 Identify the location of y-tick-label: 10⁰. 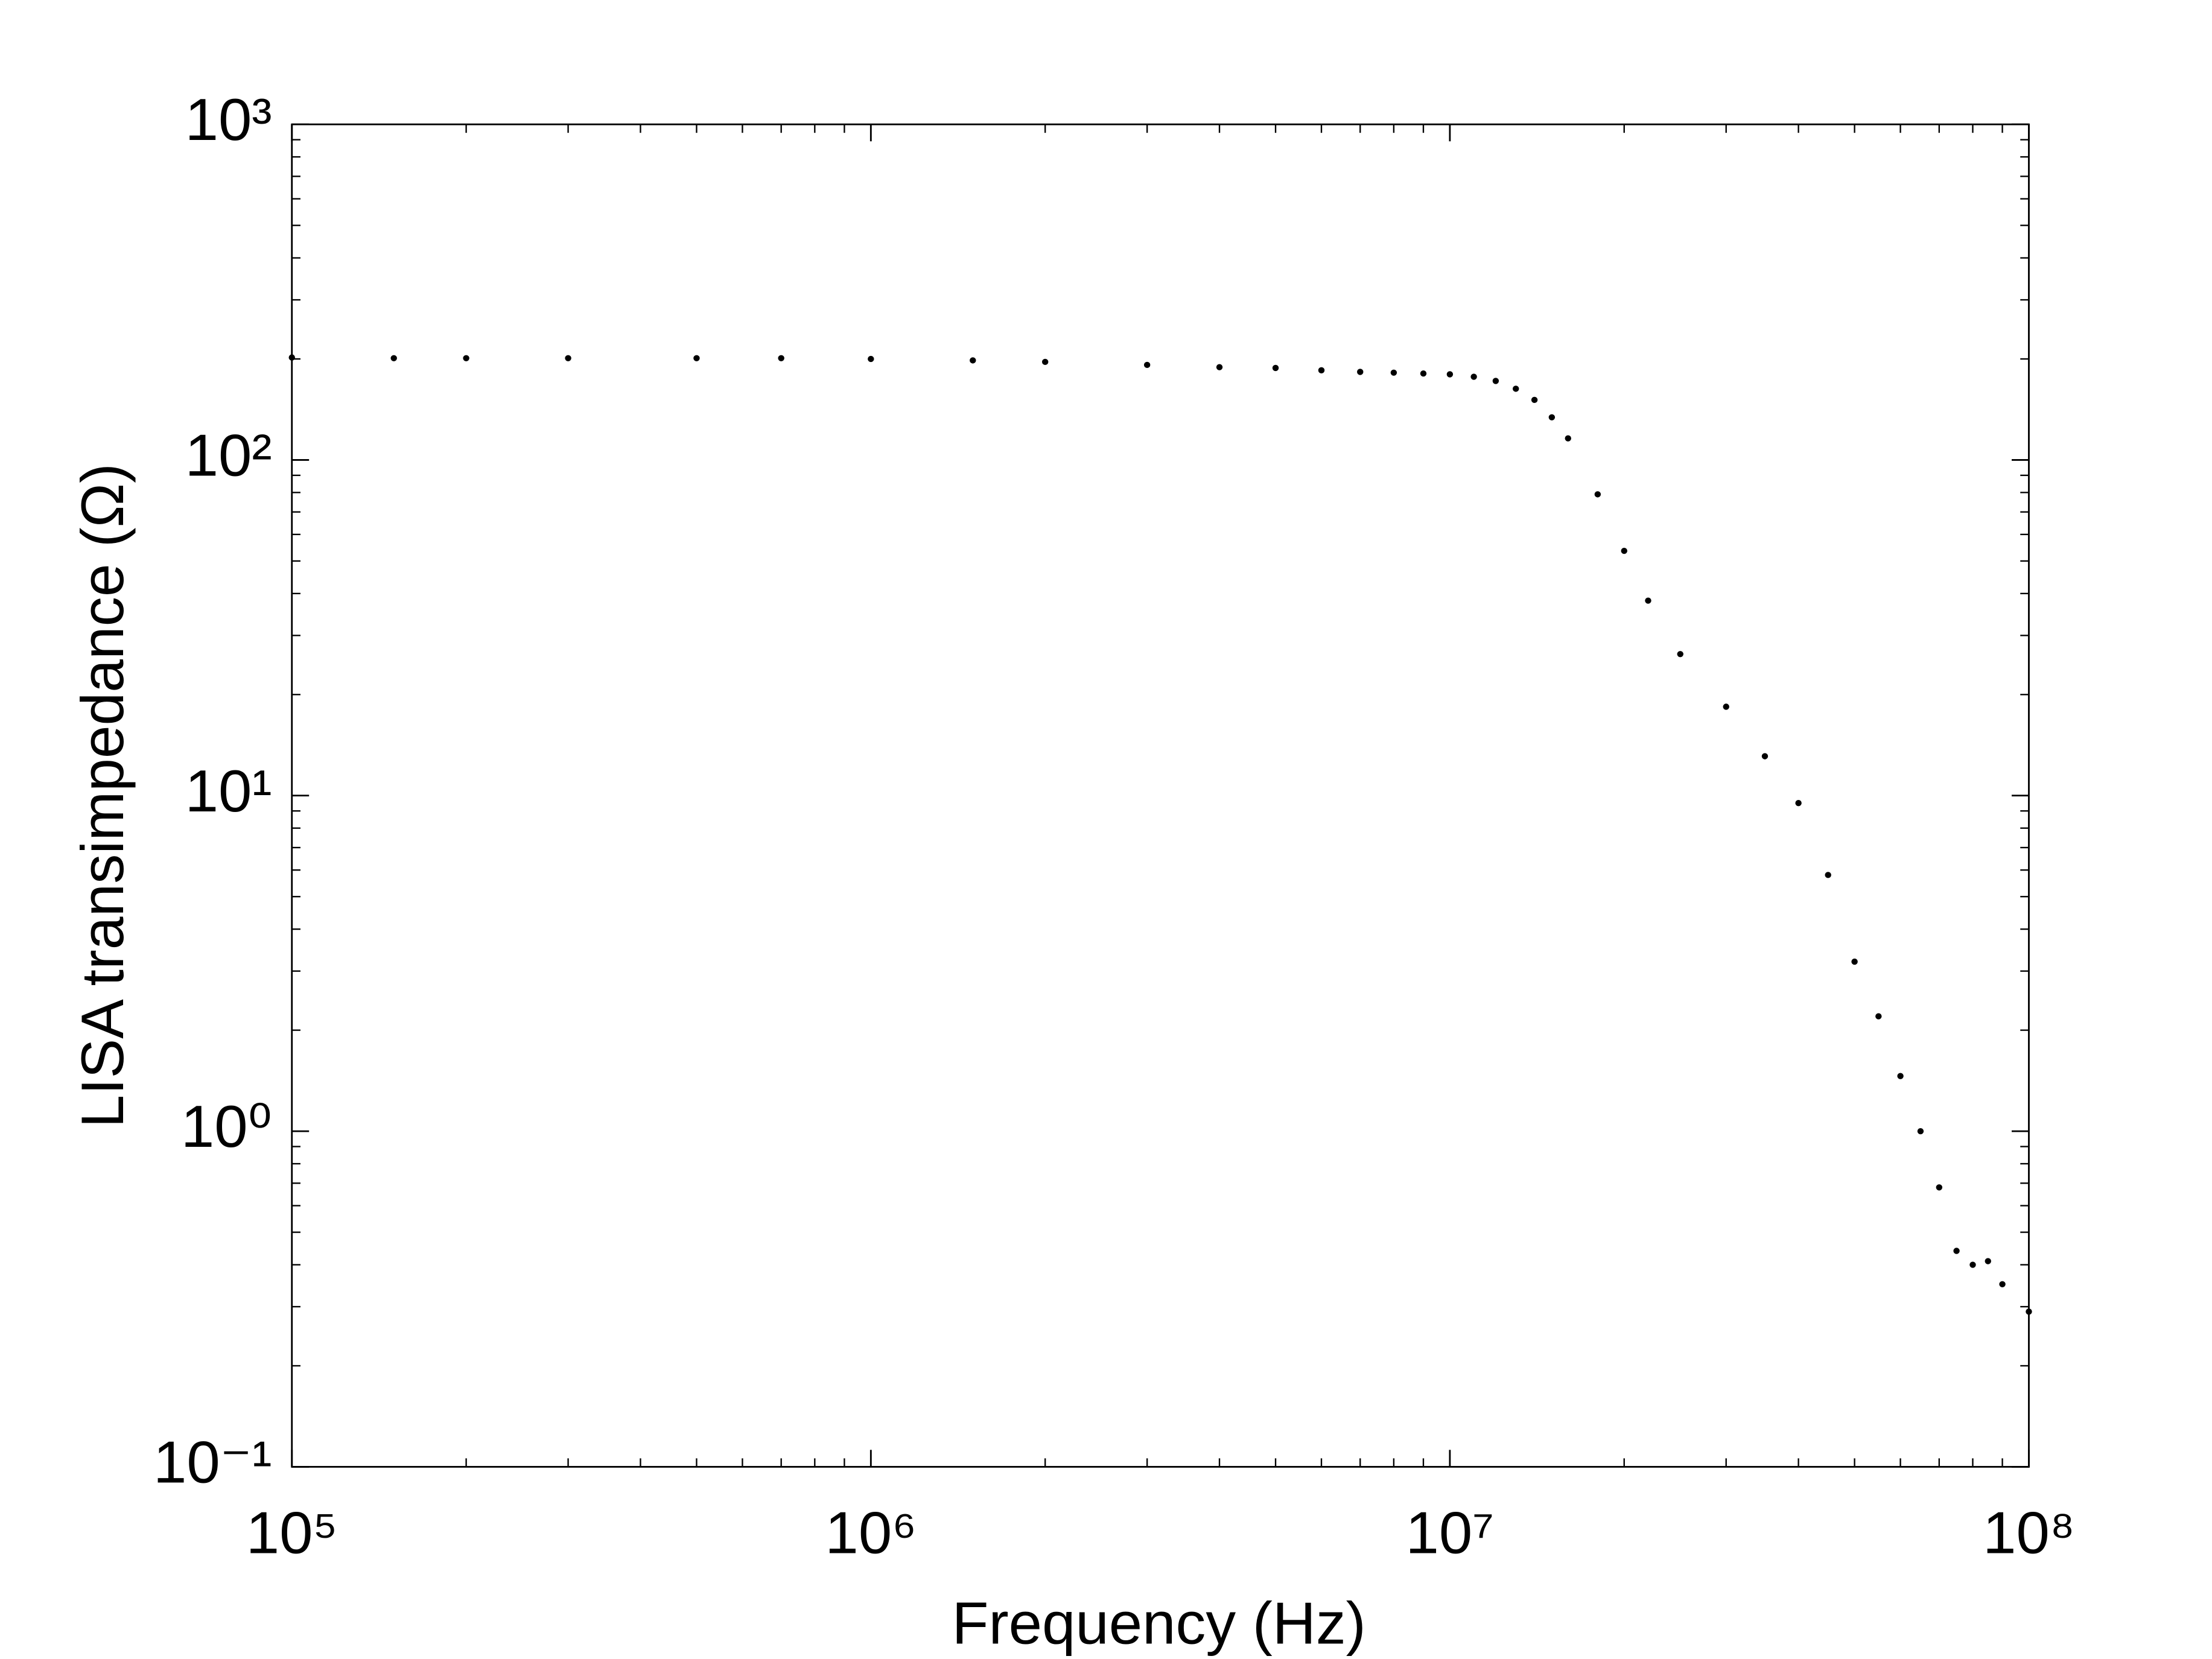
(226, 1126).